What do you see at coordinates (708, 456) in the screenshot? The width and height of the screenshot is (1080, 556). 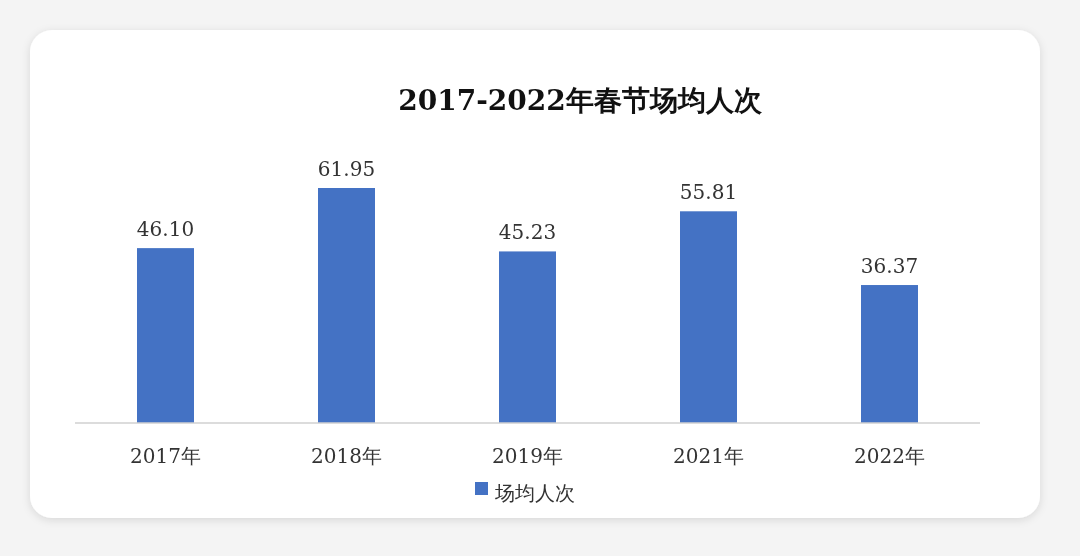 I see `x-tick-label: 2021年` at bounding box center [708, 456].